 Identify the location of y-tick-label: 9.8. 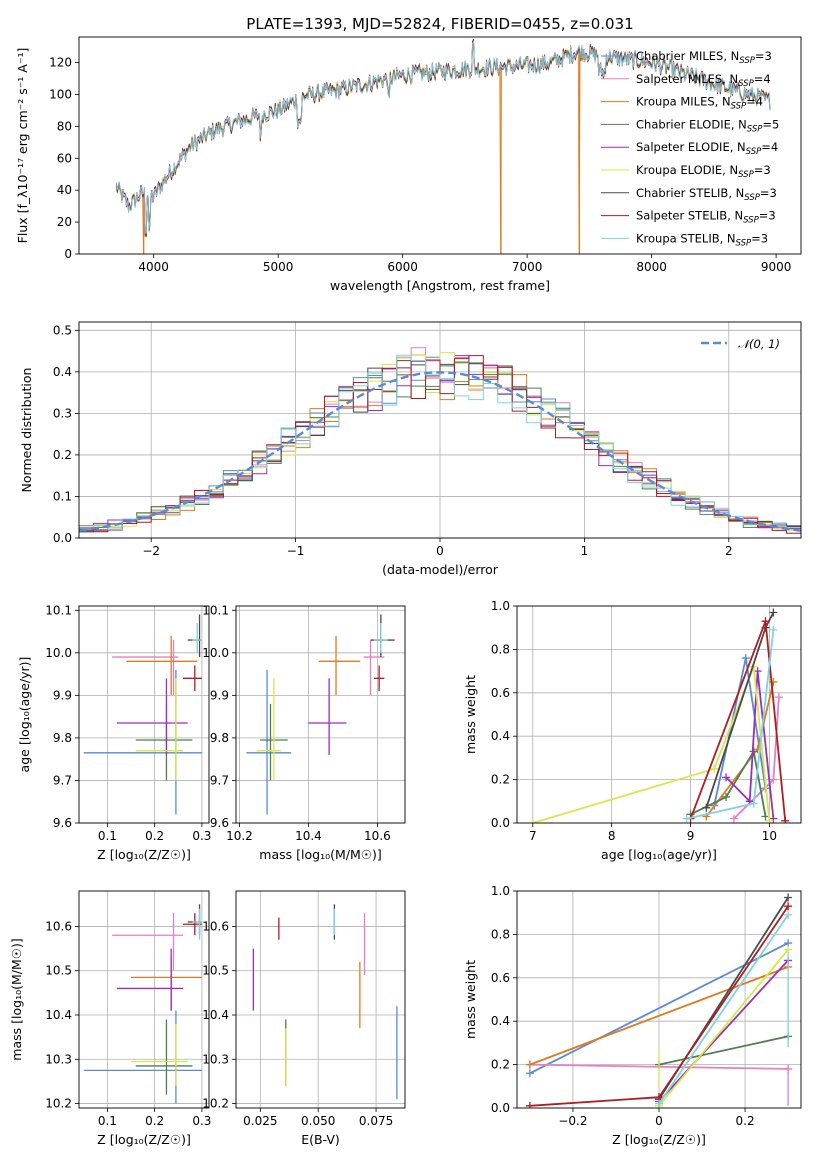
(219, 738).